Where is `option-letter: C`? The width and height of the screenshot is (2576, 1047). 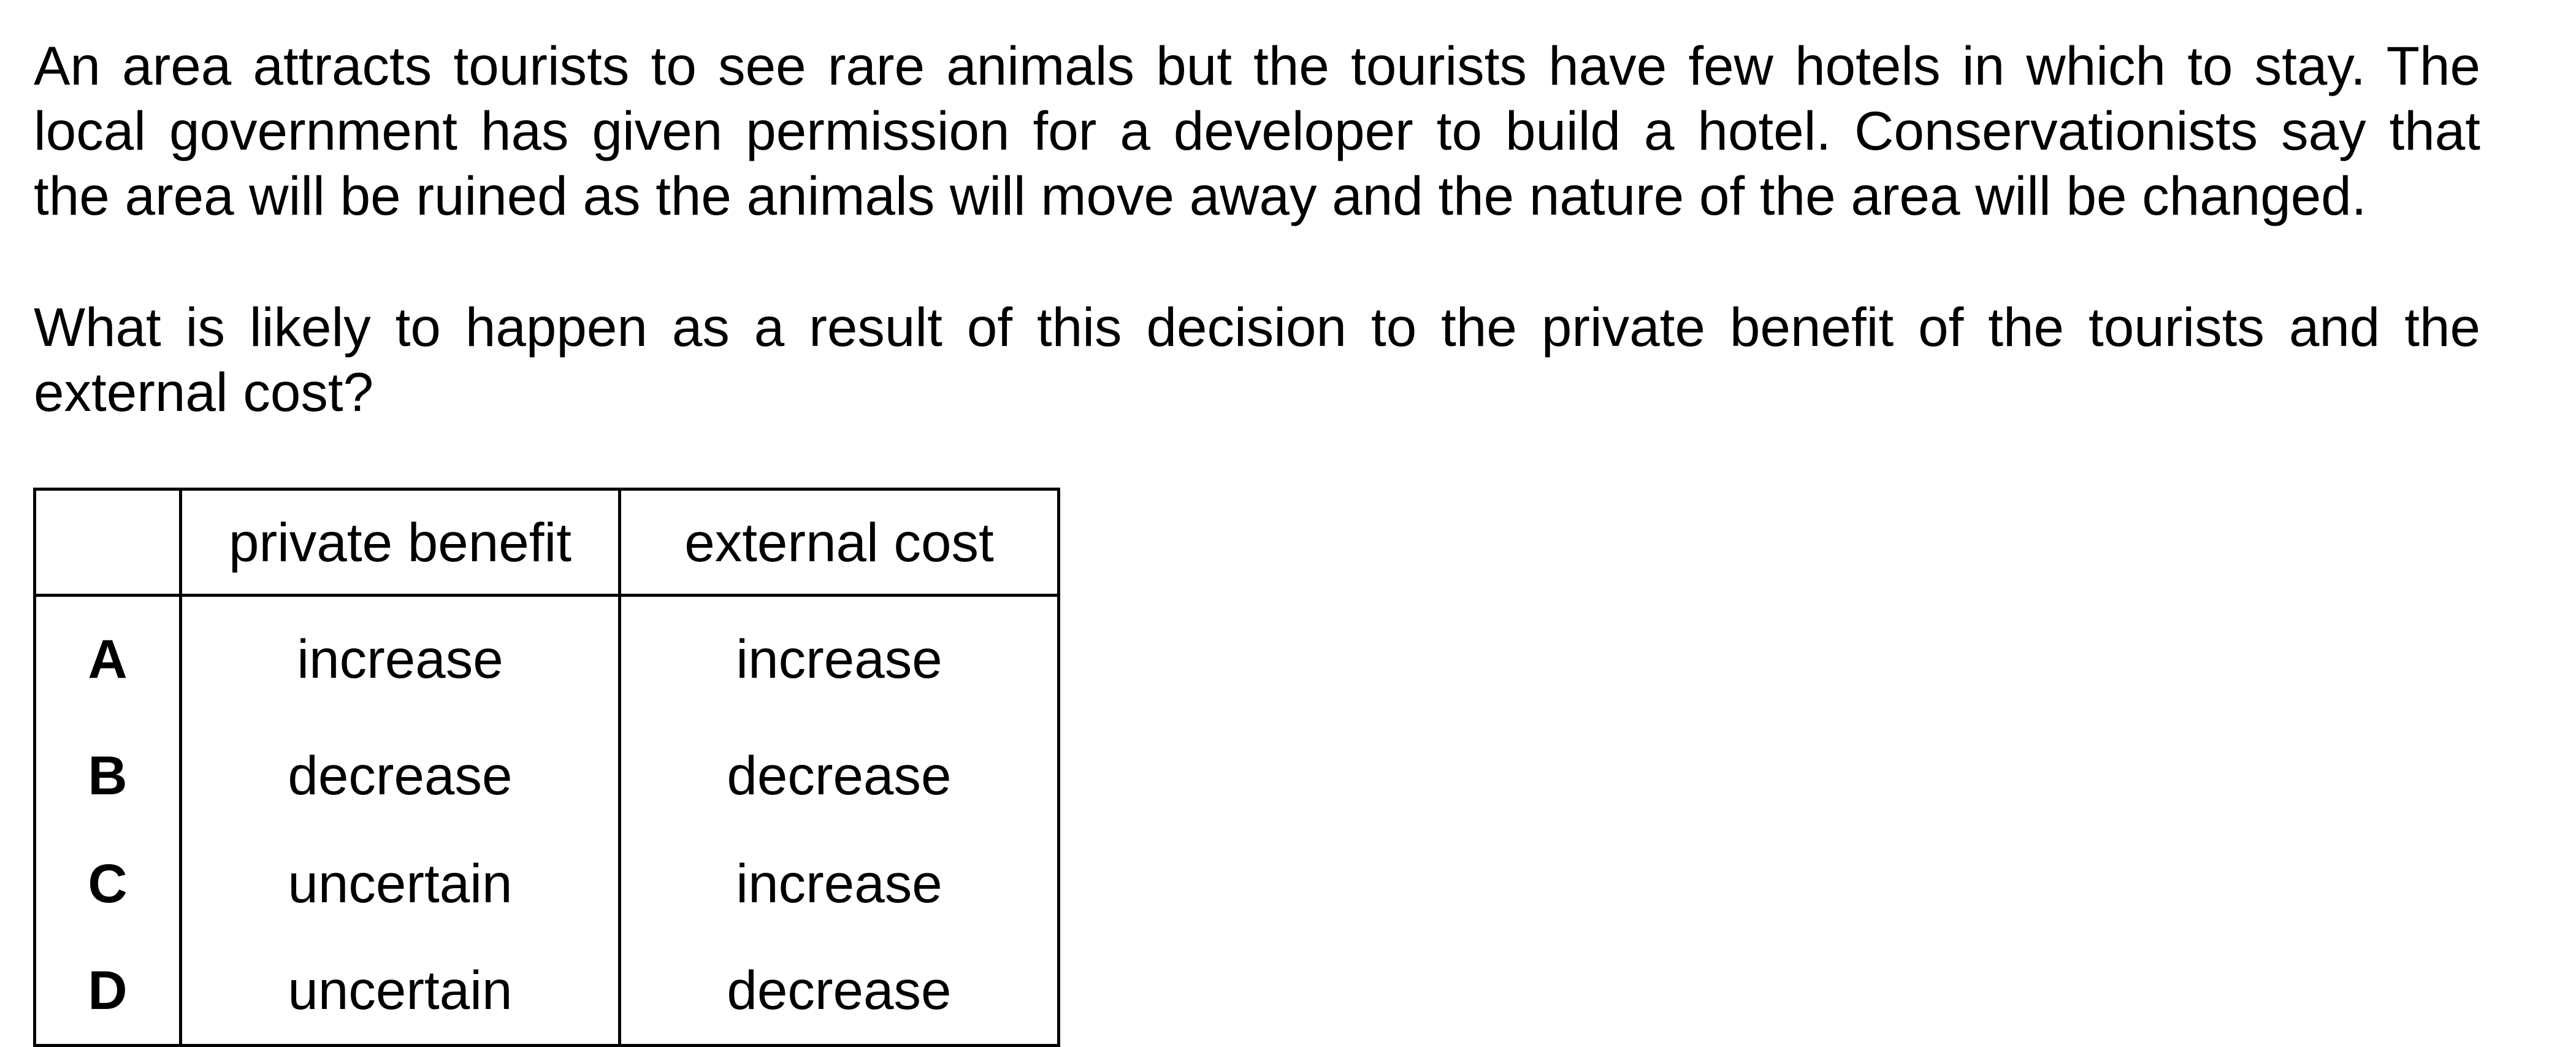 option-letter: C is located at coordinates (107, 883).